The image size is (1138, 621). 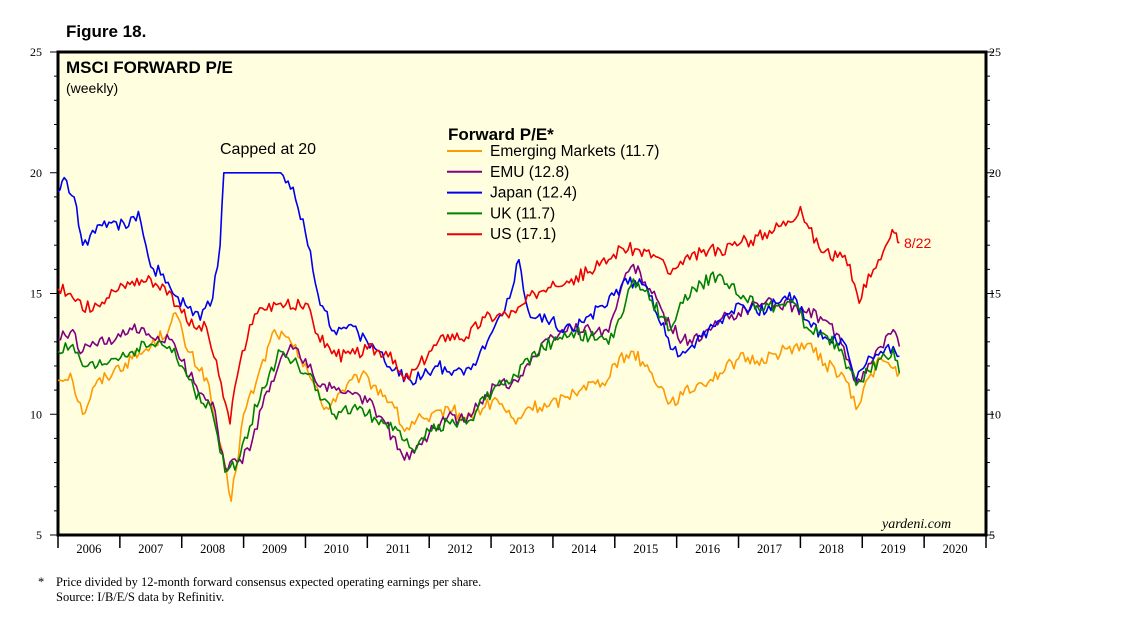 What do you see at coordinates (41, 582) in the screenshot?
I see `footnote-marker: *` at bounding box center [41, 582].